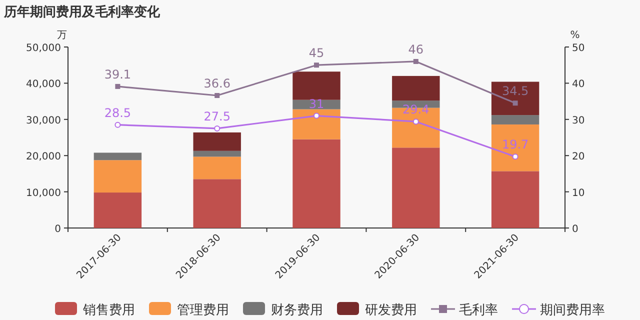  I want to click on y-tick-label: 10,000, so click(43, 193).